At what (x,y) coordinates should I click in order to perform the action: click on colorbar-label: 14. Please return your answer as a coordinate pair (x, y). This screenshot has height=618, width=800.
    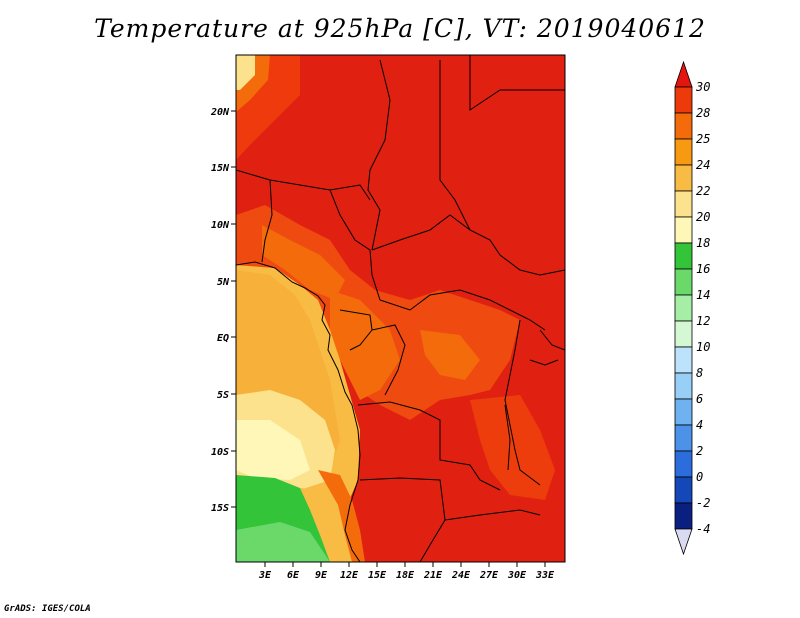
    Looking at the image, I should click on (703, 295).